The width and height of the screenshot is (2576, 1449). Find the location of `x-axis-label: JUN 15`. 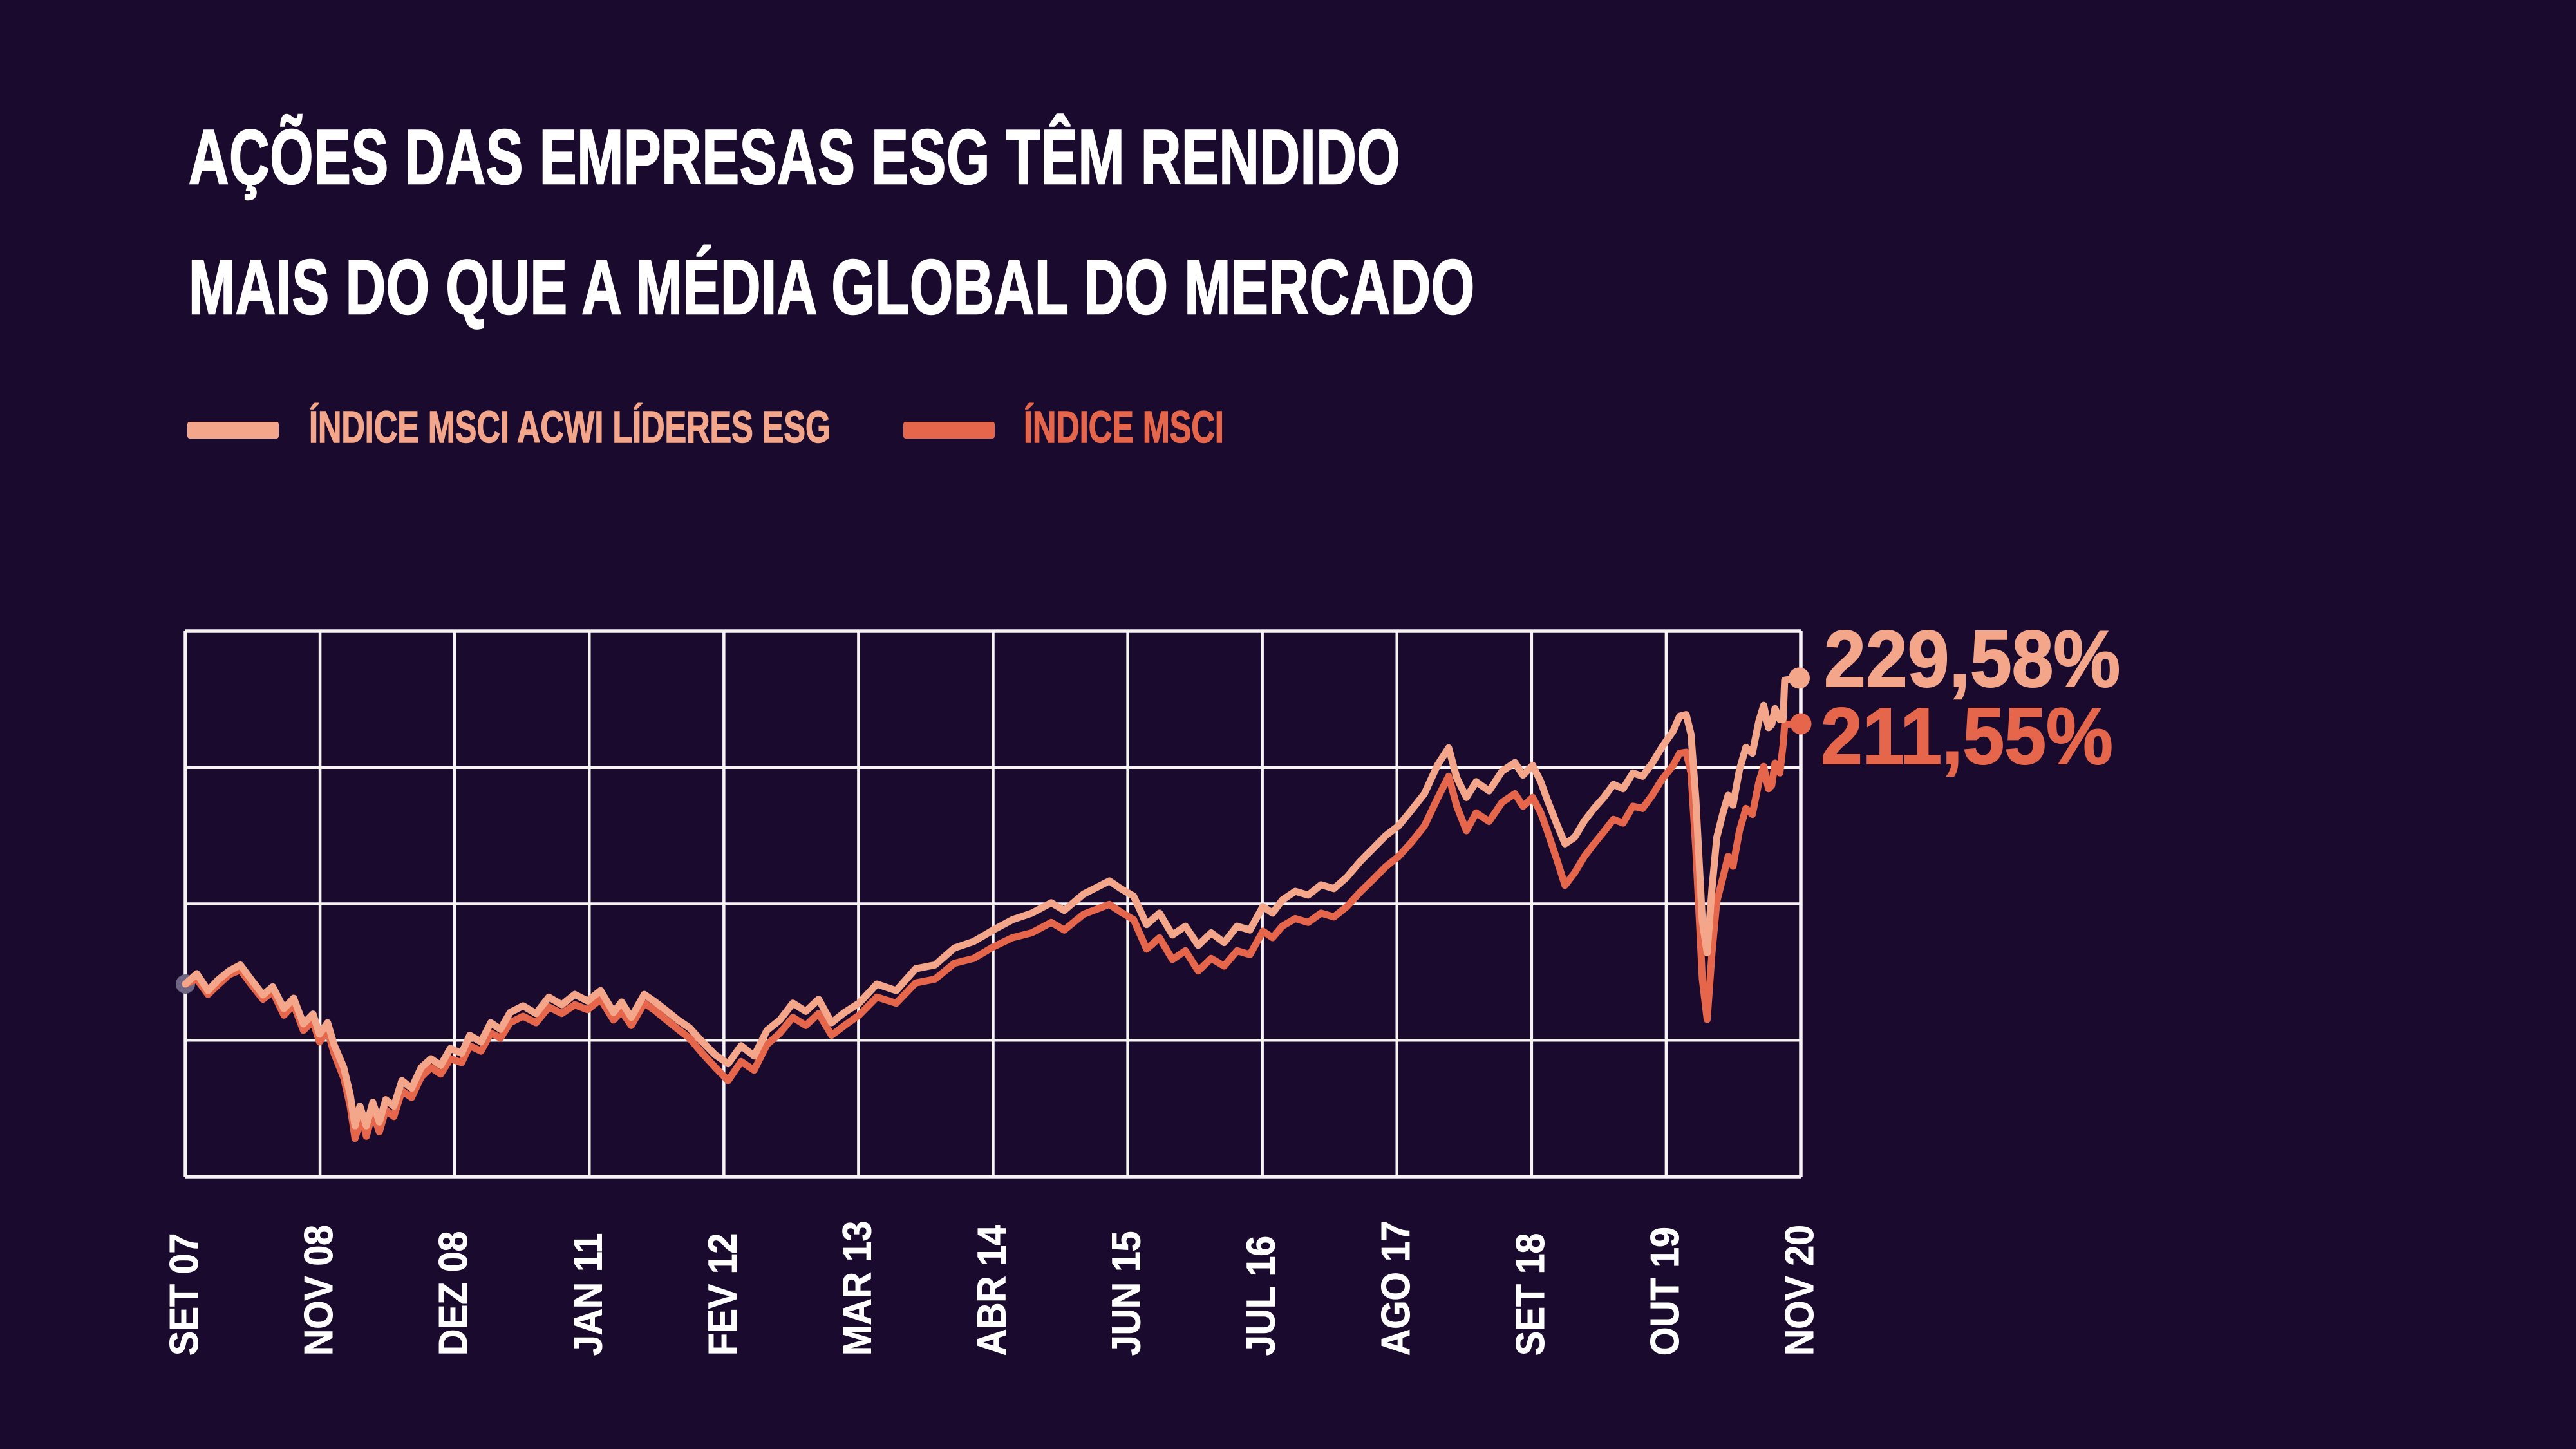

x-axis-label: JUN 15 is located at coordinates (1126, 1293).